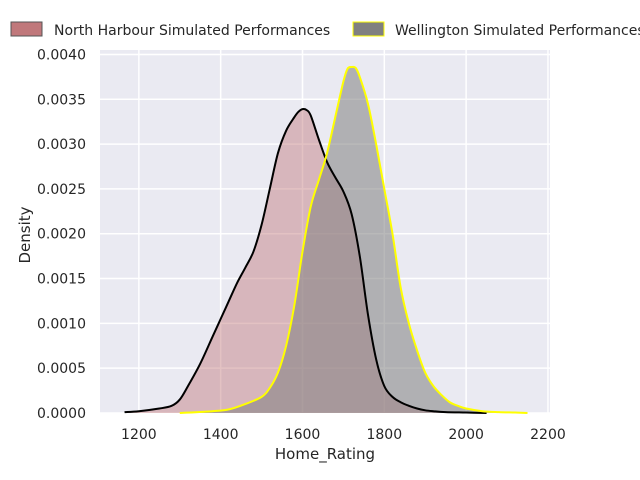  Describe the element at coordinates (61, 324) in the screenshot. I see `y-tick-label: 0.0010` at that location.